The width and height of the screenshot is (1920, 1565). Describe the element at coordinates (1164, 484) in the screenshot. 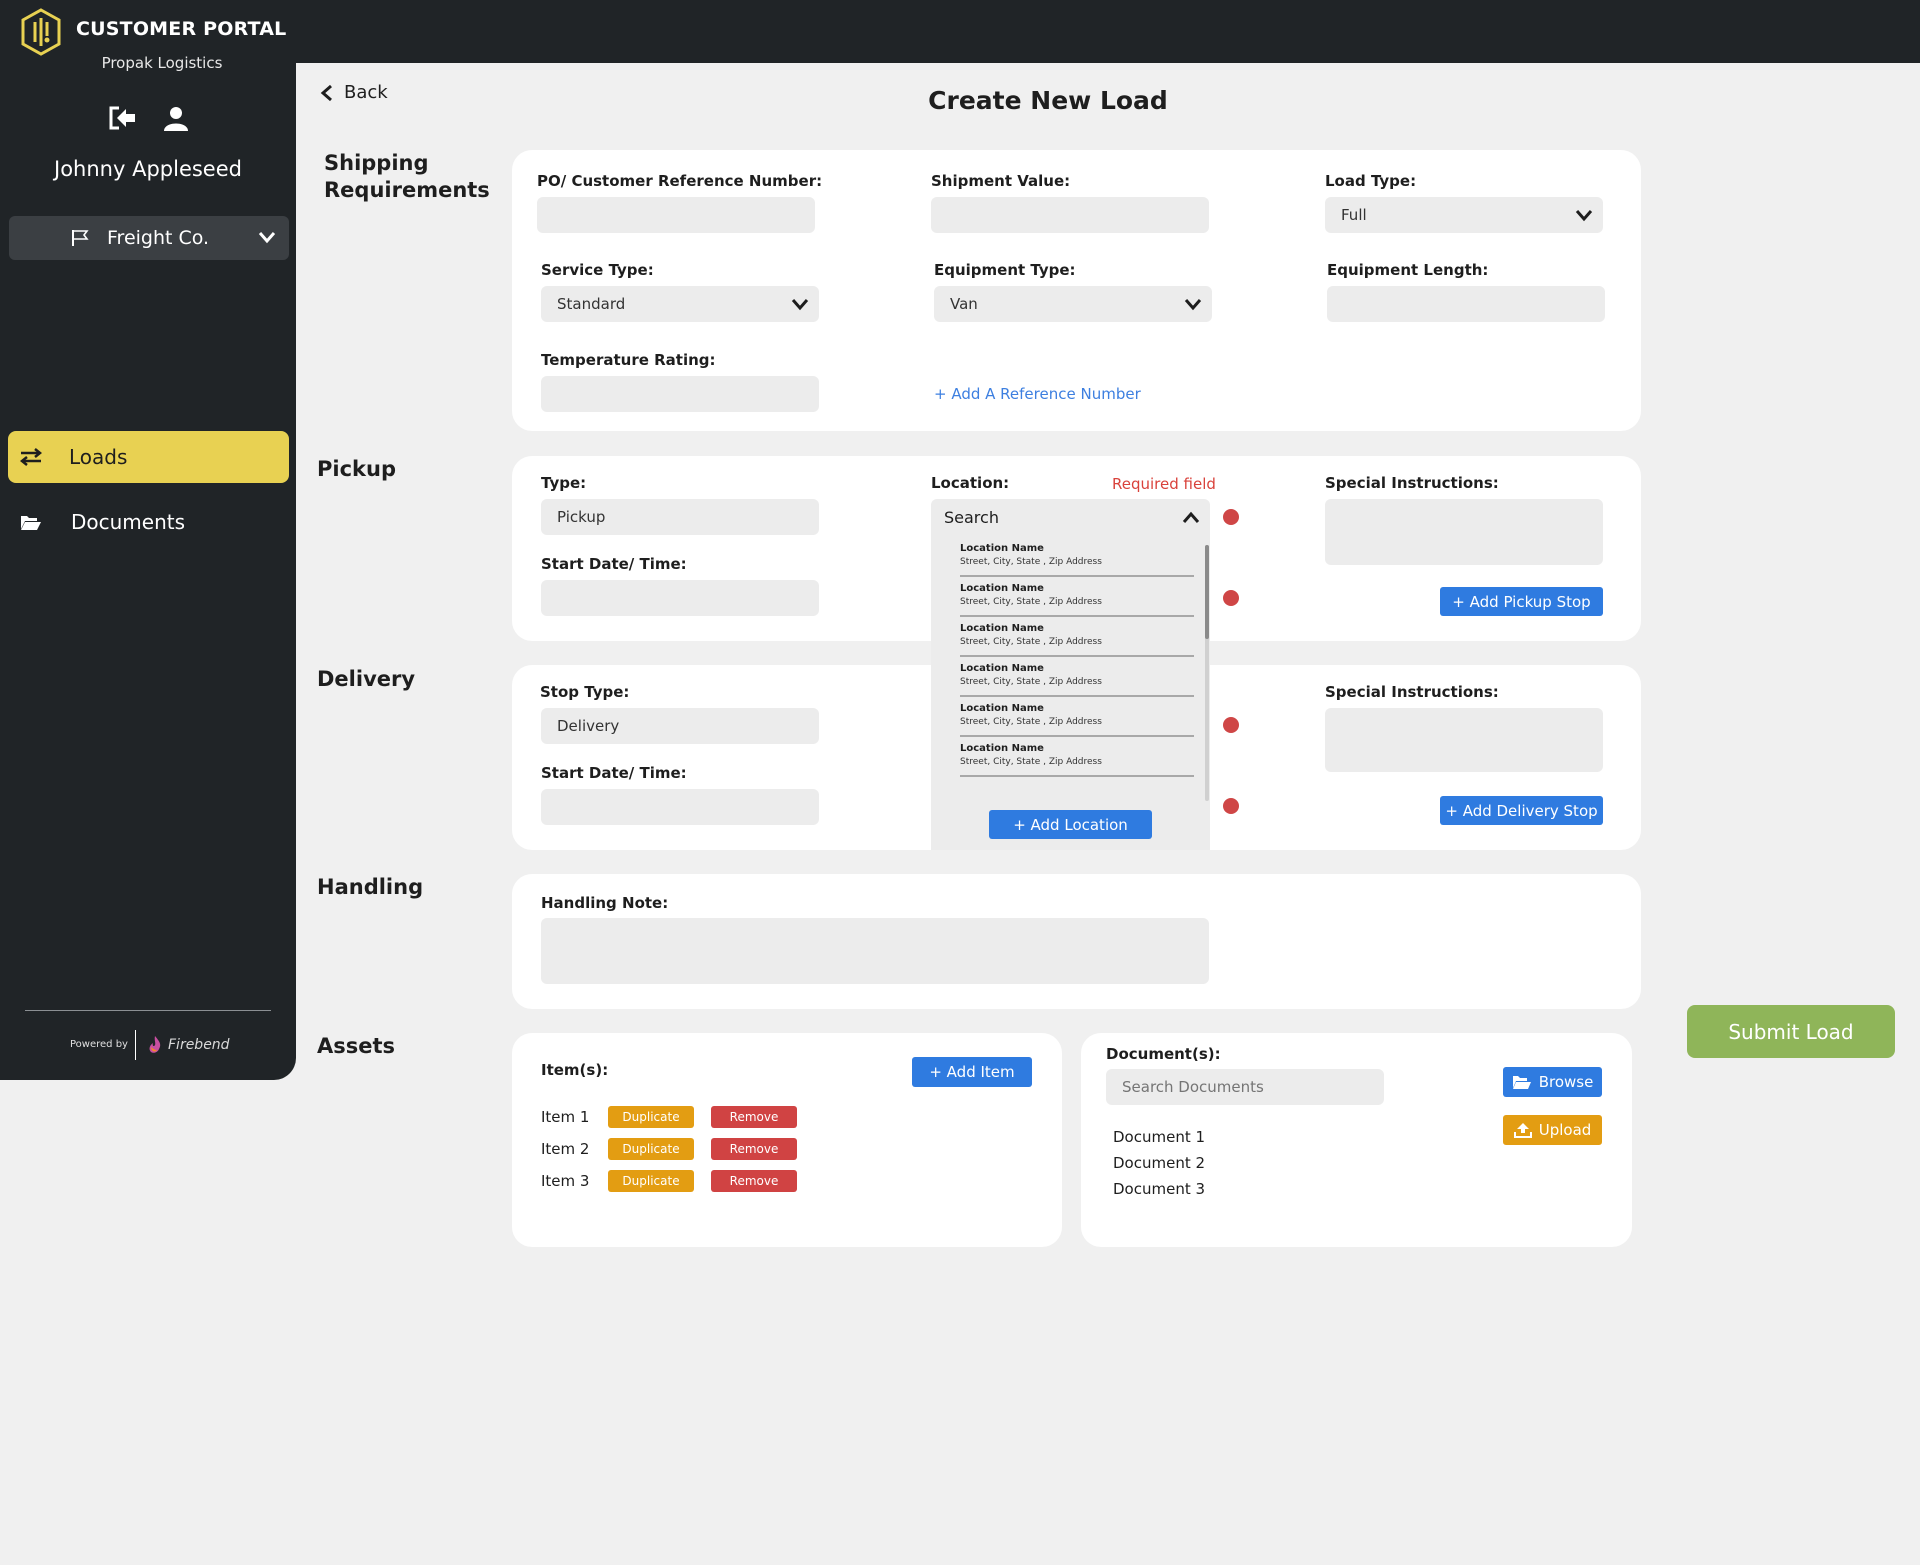

I see `required-field-text: Required field` at that location.